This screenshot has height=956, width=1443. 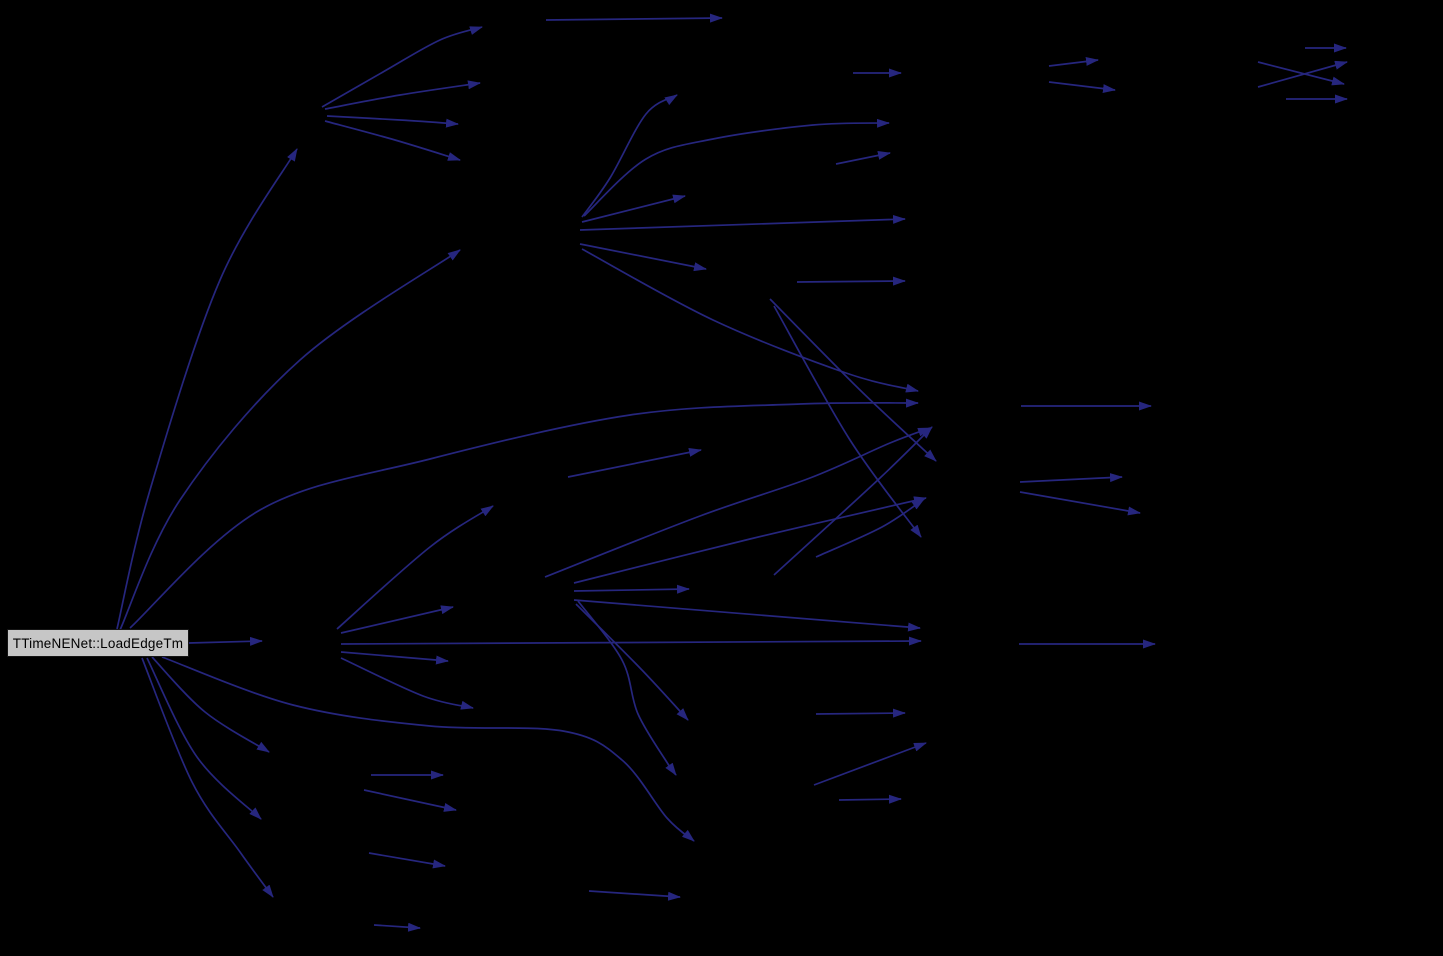 What do you see at coordinates (742, 222) in the screenshot?
I see `edge-c-long-flat` at bounding box center [742, 222].